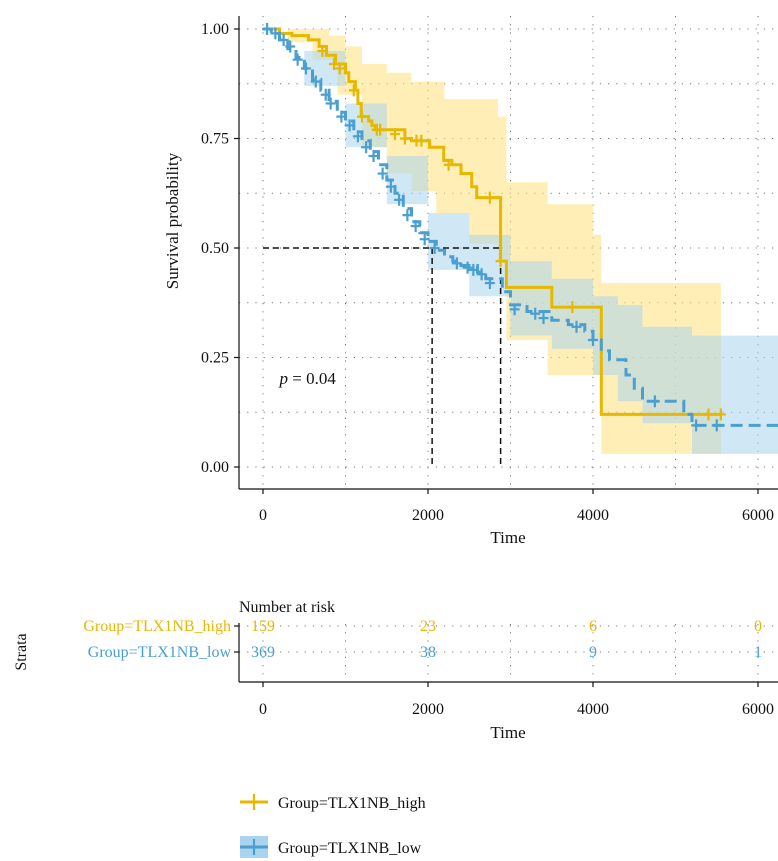 The height and width of the screenshot is (861, 778). I want to click on risk-count: 369, so click(263, 652).